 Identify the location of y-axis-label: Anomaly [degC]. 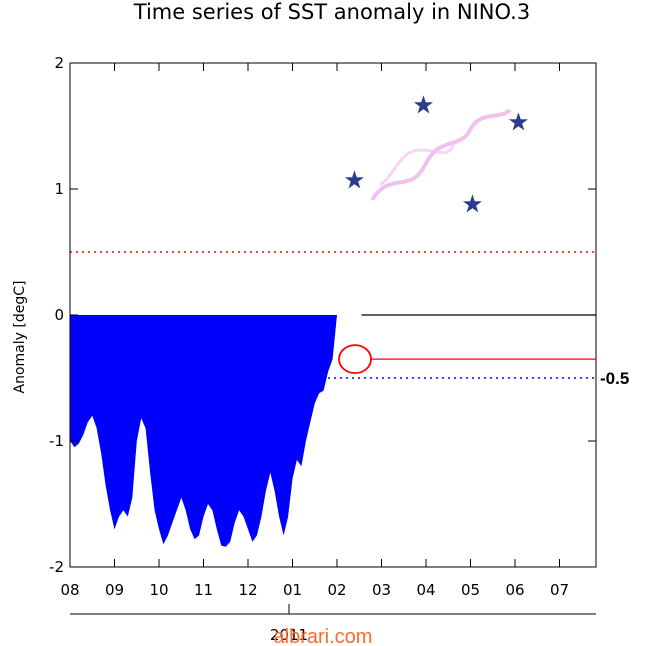
(20, 337).